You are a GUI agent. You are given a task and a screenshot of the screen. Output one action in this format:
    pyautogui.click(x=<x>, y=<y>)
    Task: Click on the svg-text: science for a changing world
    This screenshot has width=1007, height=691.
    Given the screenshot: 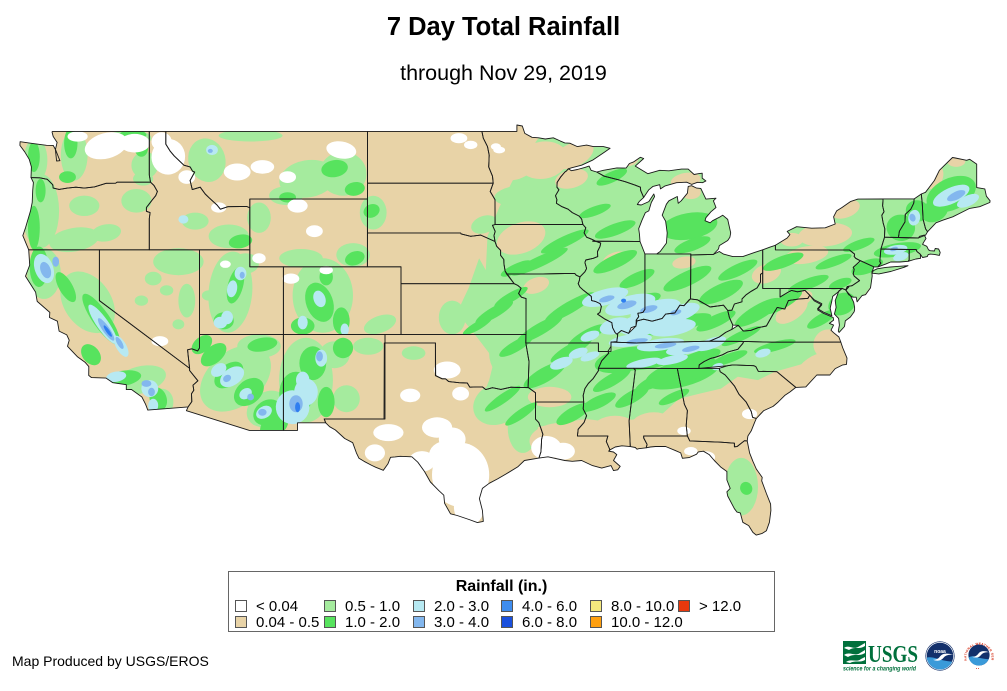 What is the action you would take?
    pyautogui.click(x=880, y=669)
    